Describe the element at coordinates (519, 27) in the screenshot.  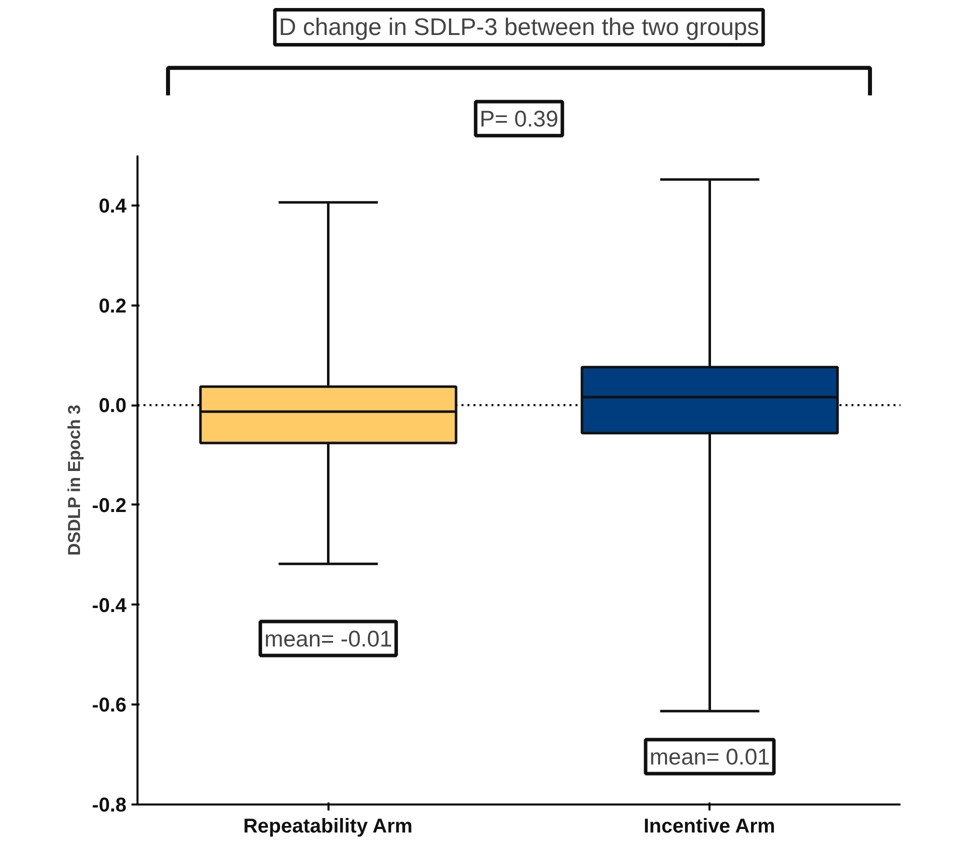
I see `chart-title: D change in SDLP-3 between the two groups` at that location.